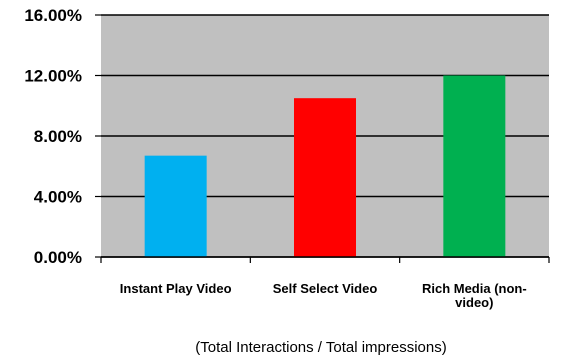 This screenshot has width=563, height=358. What do you see at coordinates (58, 136) in the screenshot?
I see `y-tick-label: 8.00%` at bounding box center [58, 136].